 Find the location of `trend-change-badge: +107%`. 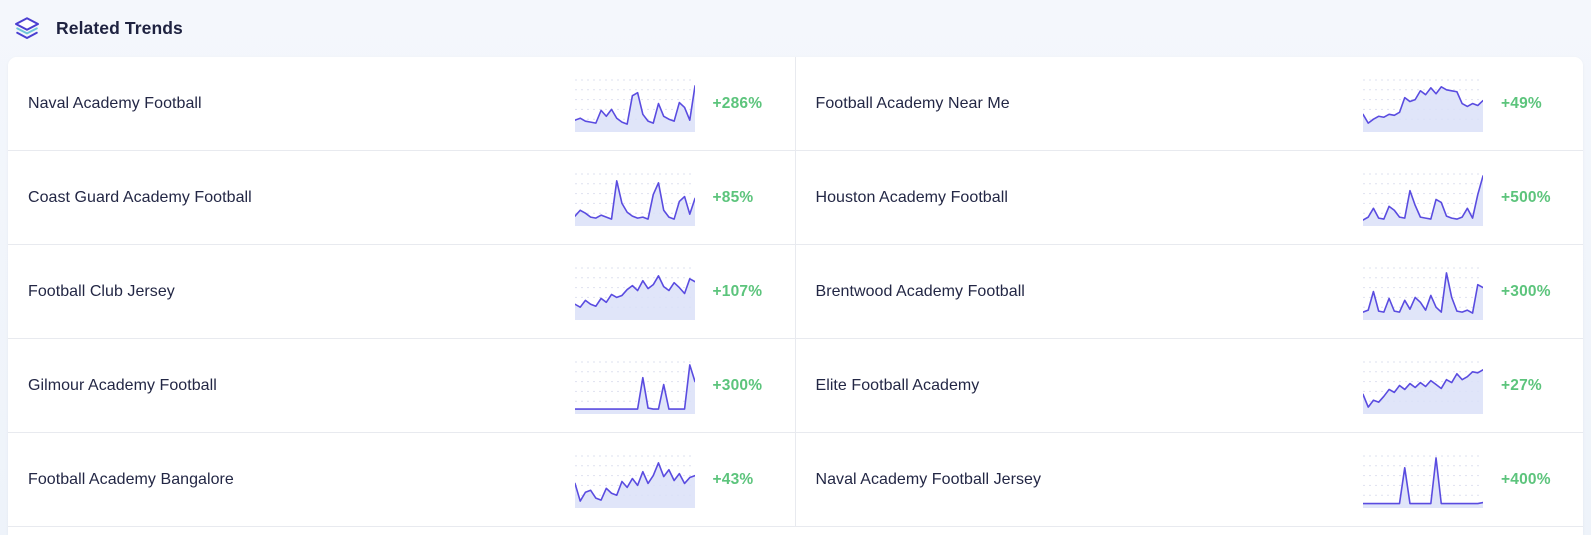

trend-change-badge: +107% is located at coordinates (737, 291).